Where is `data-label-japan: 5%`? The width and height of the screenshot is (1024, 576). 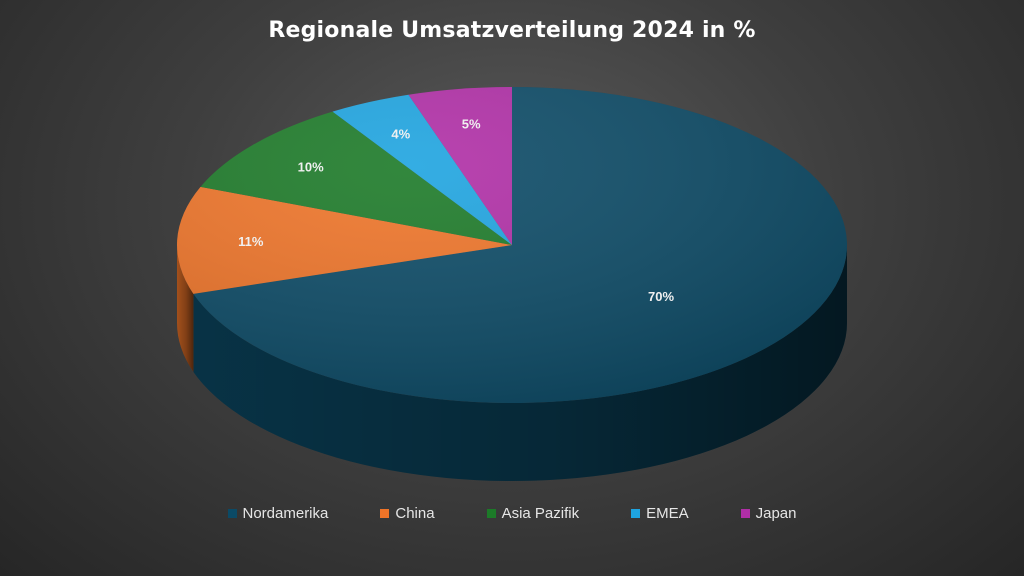
data-label-japan: 5% is located at coordinates (471, 123).